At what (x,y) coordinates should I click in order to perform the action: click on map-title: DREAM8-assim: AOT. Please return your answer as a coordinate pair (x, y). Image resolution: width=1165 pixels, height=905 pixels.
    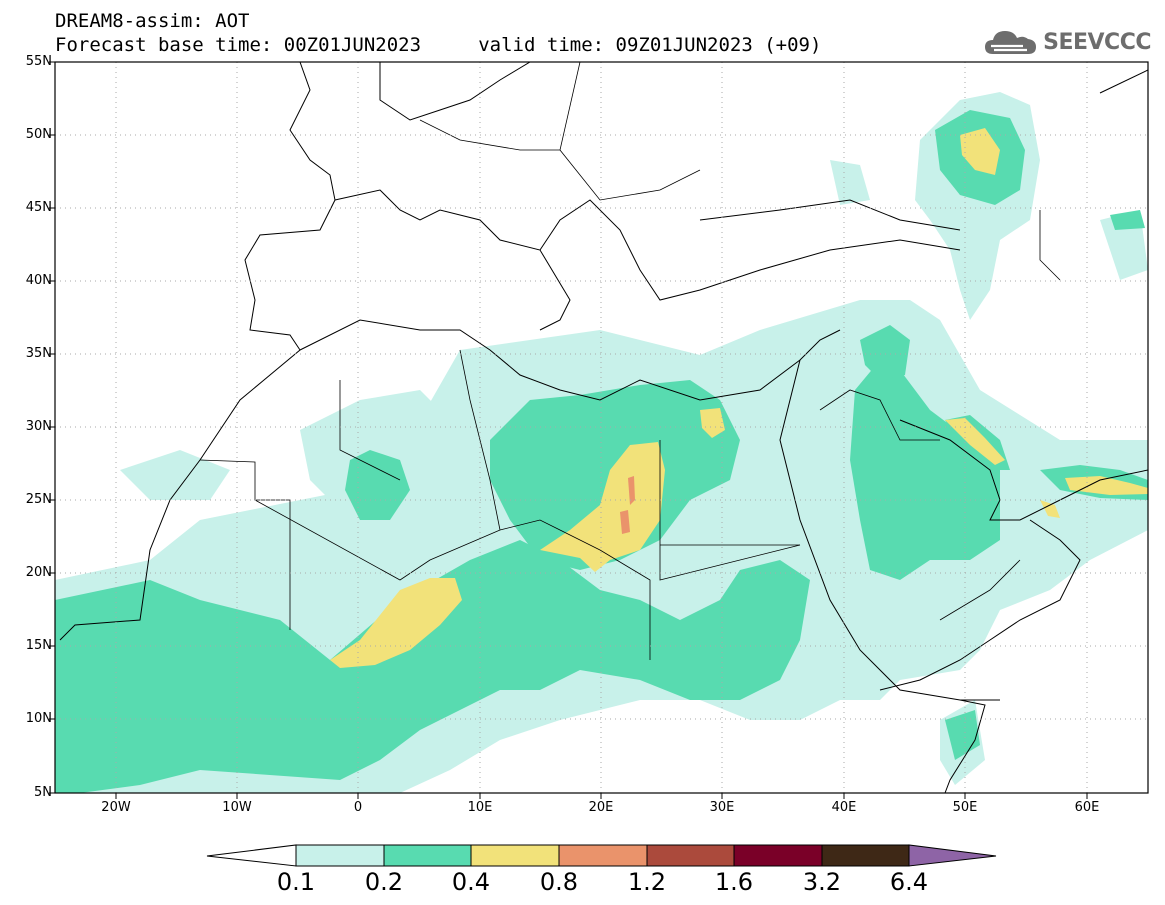
    Looking at the image, I should click on (152, 21).